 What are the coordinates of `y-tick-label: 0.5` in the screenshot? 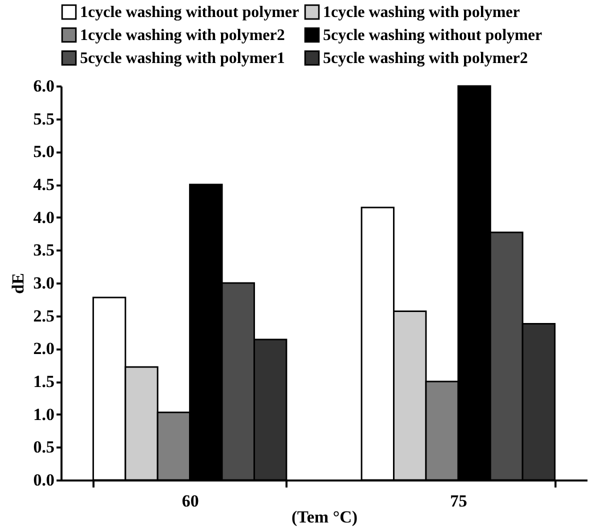 It's located at (43, 447).